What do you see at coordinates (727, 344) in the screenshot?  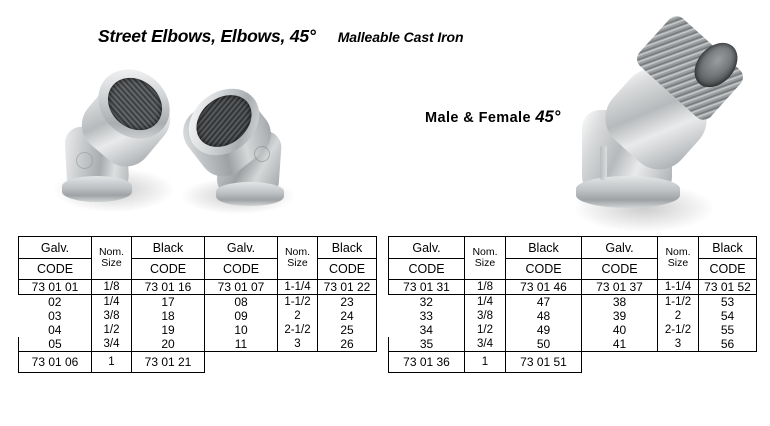 I see `cell-black-code-right: 56` at bounding box center [727, 344].